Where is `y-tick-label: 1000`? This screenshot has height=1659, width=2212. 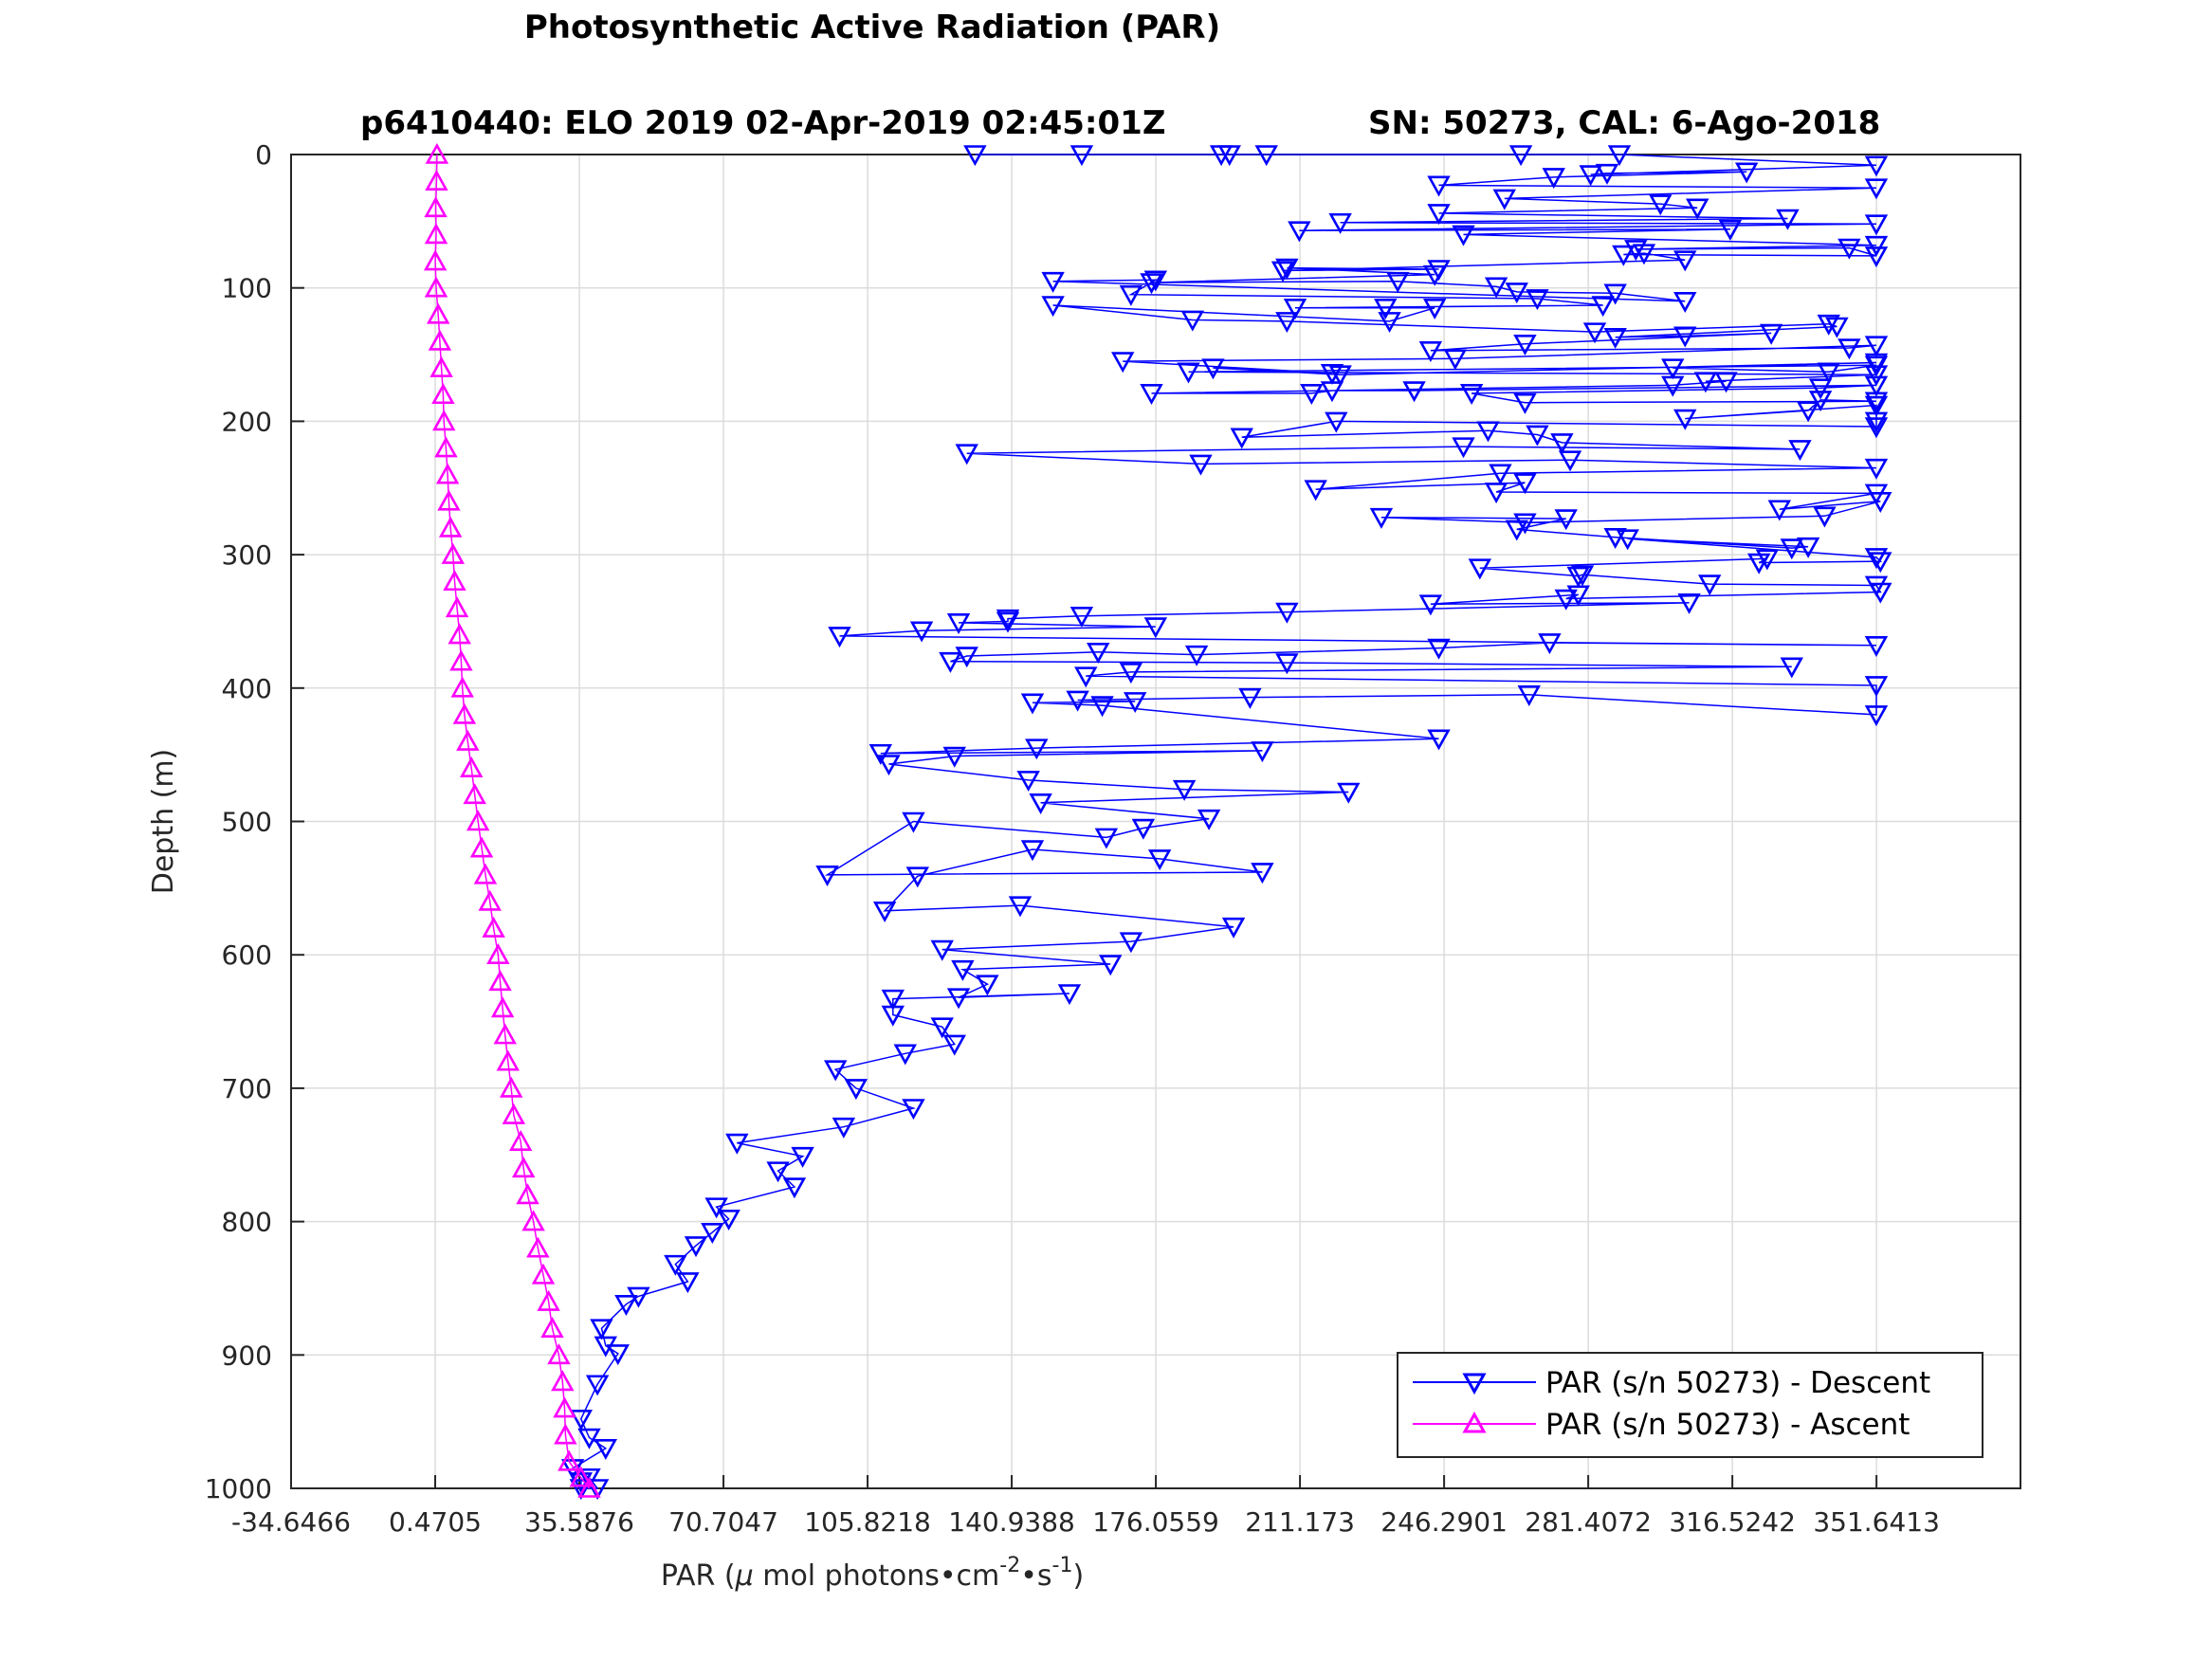
y-tick-label: 1000 is located at coordinates (238, 1488).